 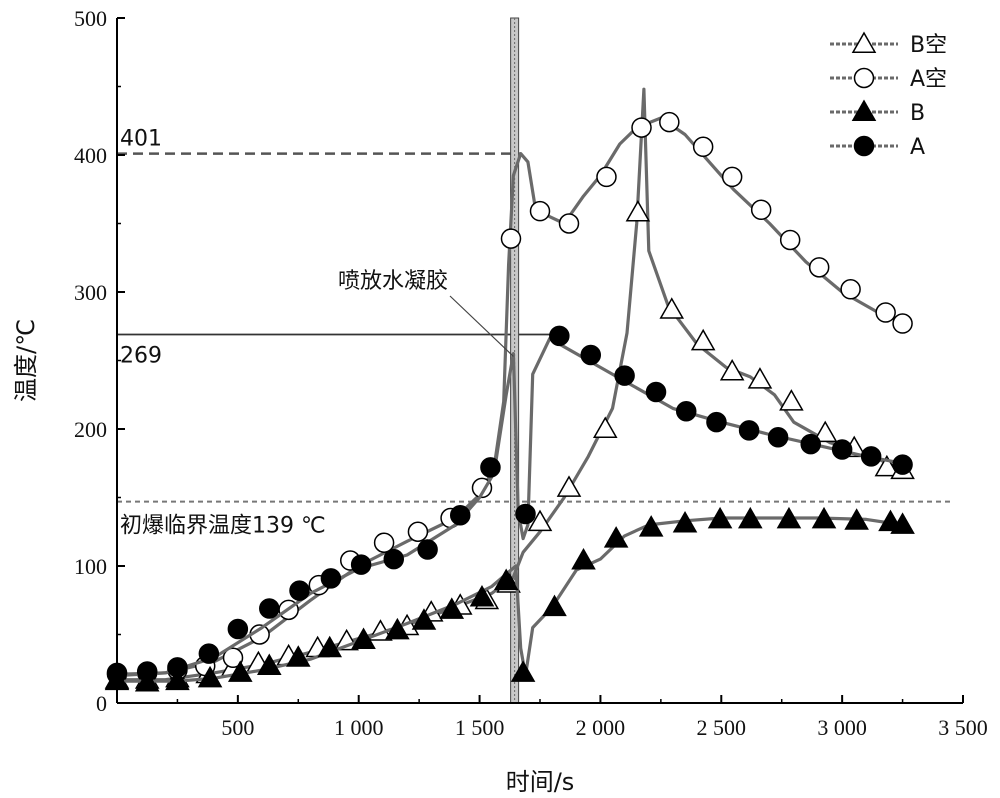 I want to click on y-tick-label: 400, so click(x=90, y=155).